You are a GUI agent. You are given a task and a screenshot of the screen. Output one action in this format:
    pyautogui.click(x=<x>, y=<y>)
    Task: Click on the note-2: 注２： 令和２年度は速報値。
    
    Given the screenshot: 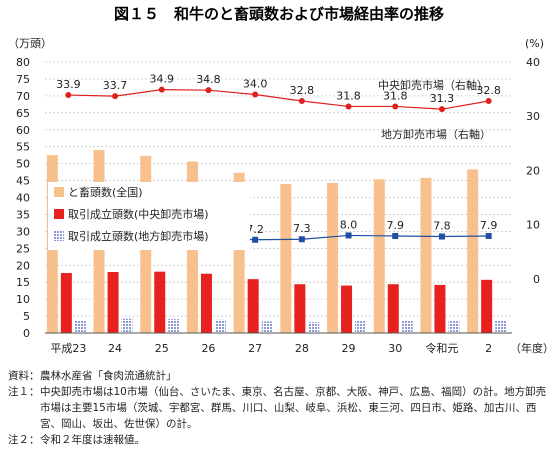 What is the action you would take?
    pyautogui.click(x=281, y=440)
    